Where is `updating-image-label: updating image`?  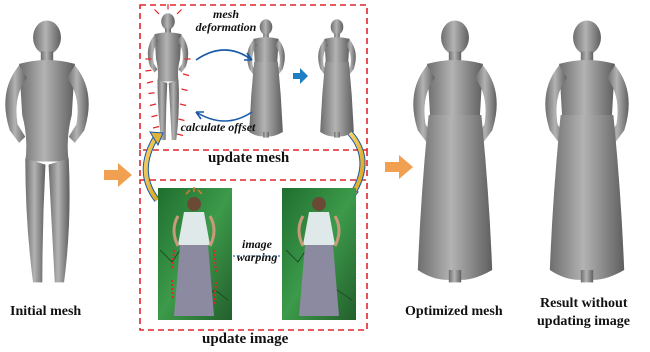
updating-image-label: updating image is located at coordinates (583, 321).